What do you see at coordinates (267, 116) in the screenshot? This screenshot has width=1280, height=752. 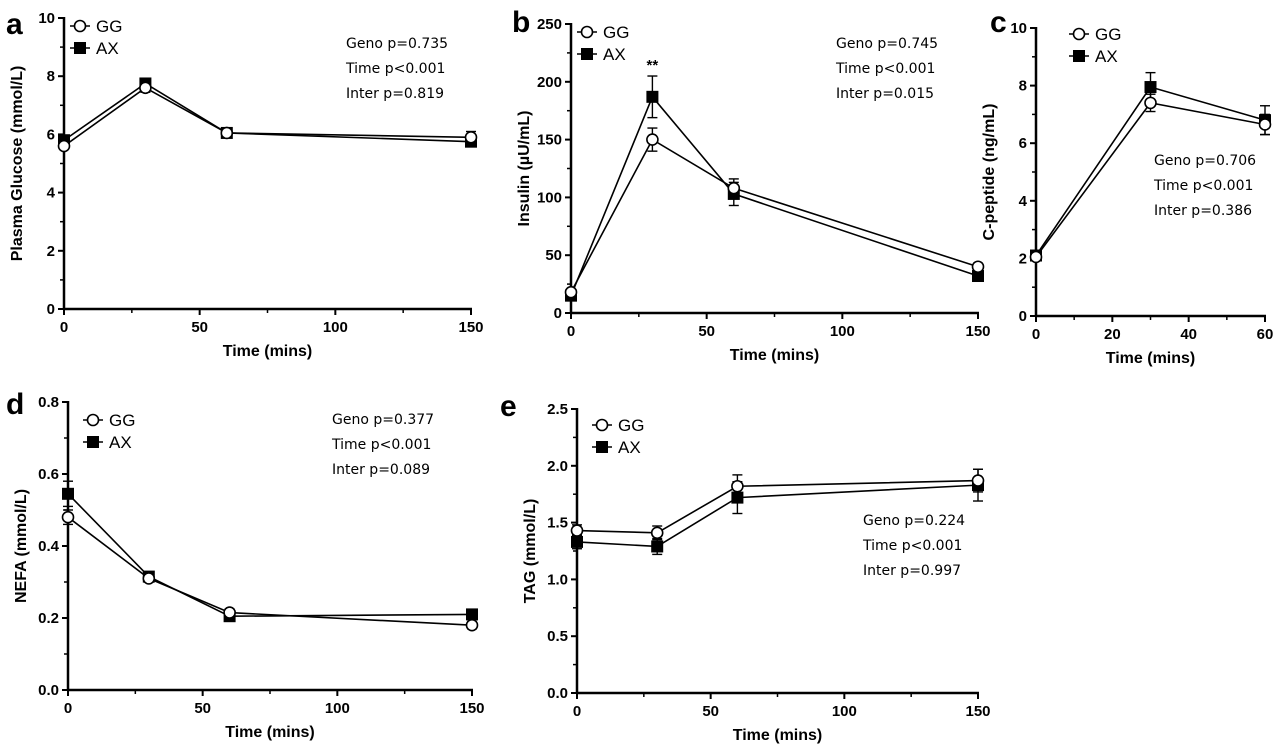 I see `series-line-gg` at bounding box center [267, 116].